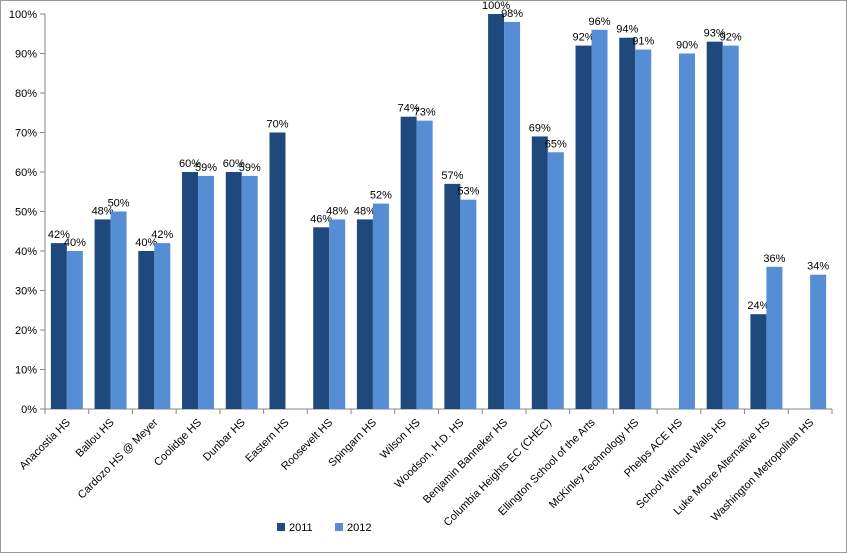  What do you see at coordinates (178, 443) in the screenshot?
I see `x-category-label: Coolidge HS` at bounding box center [178, 443].